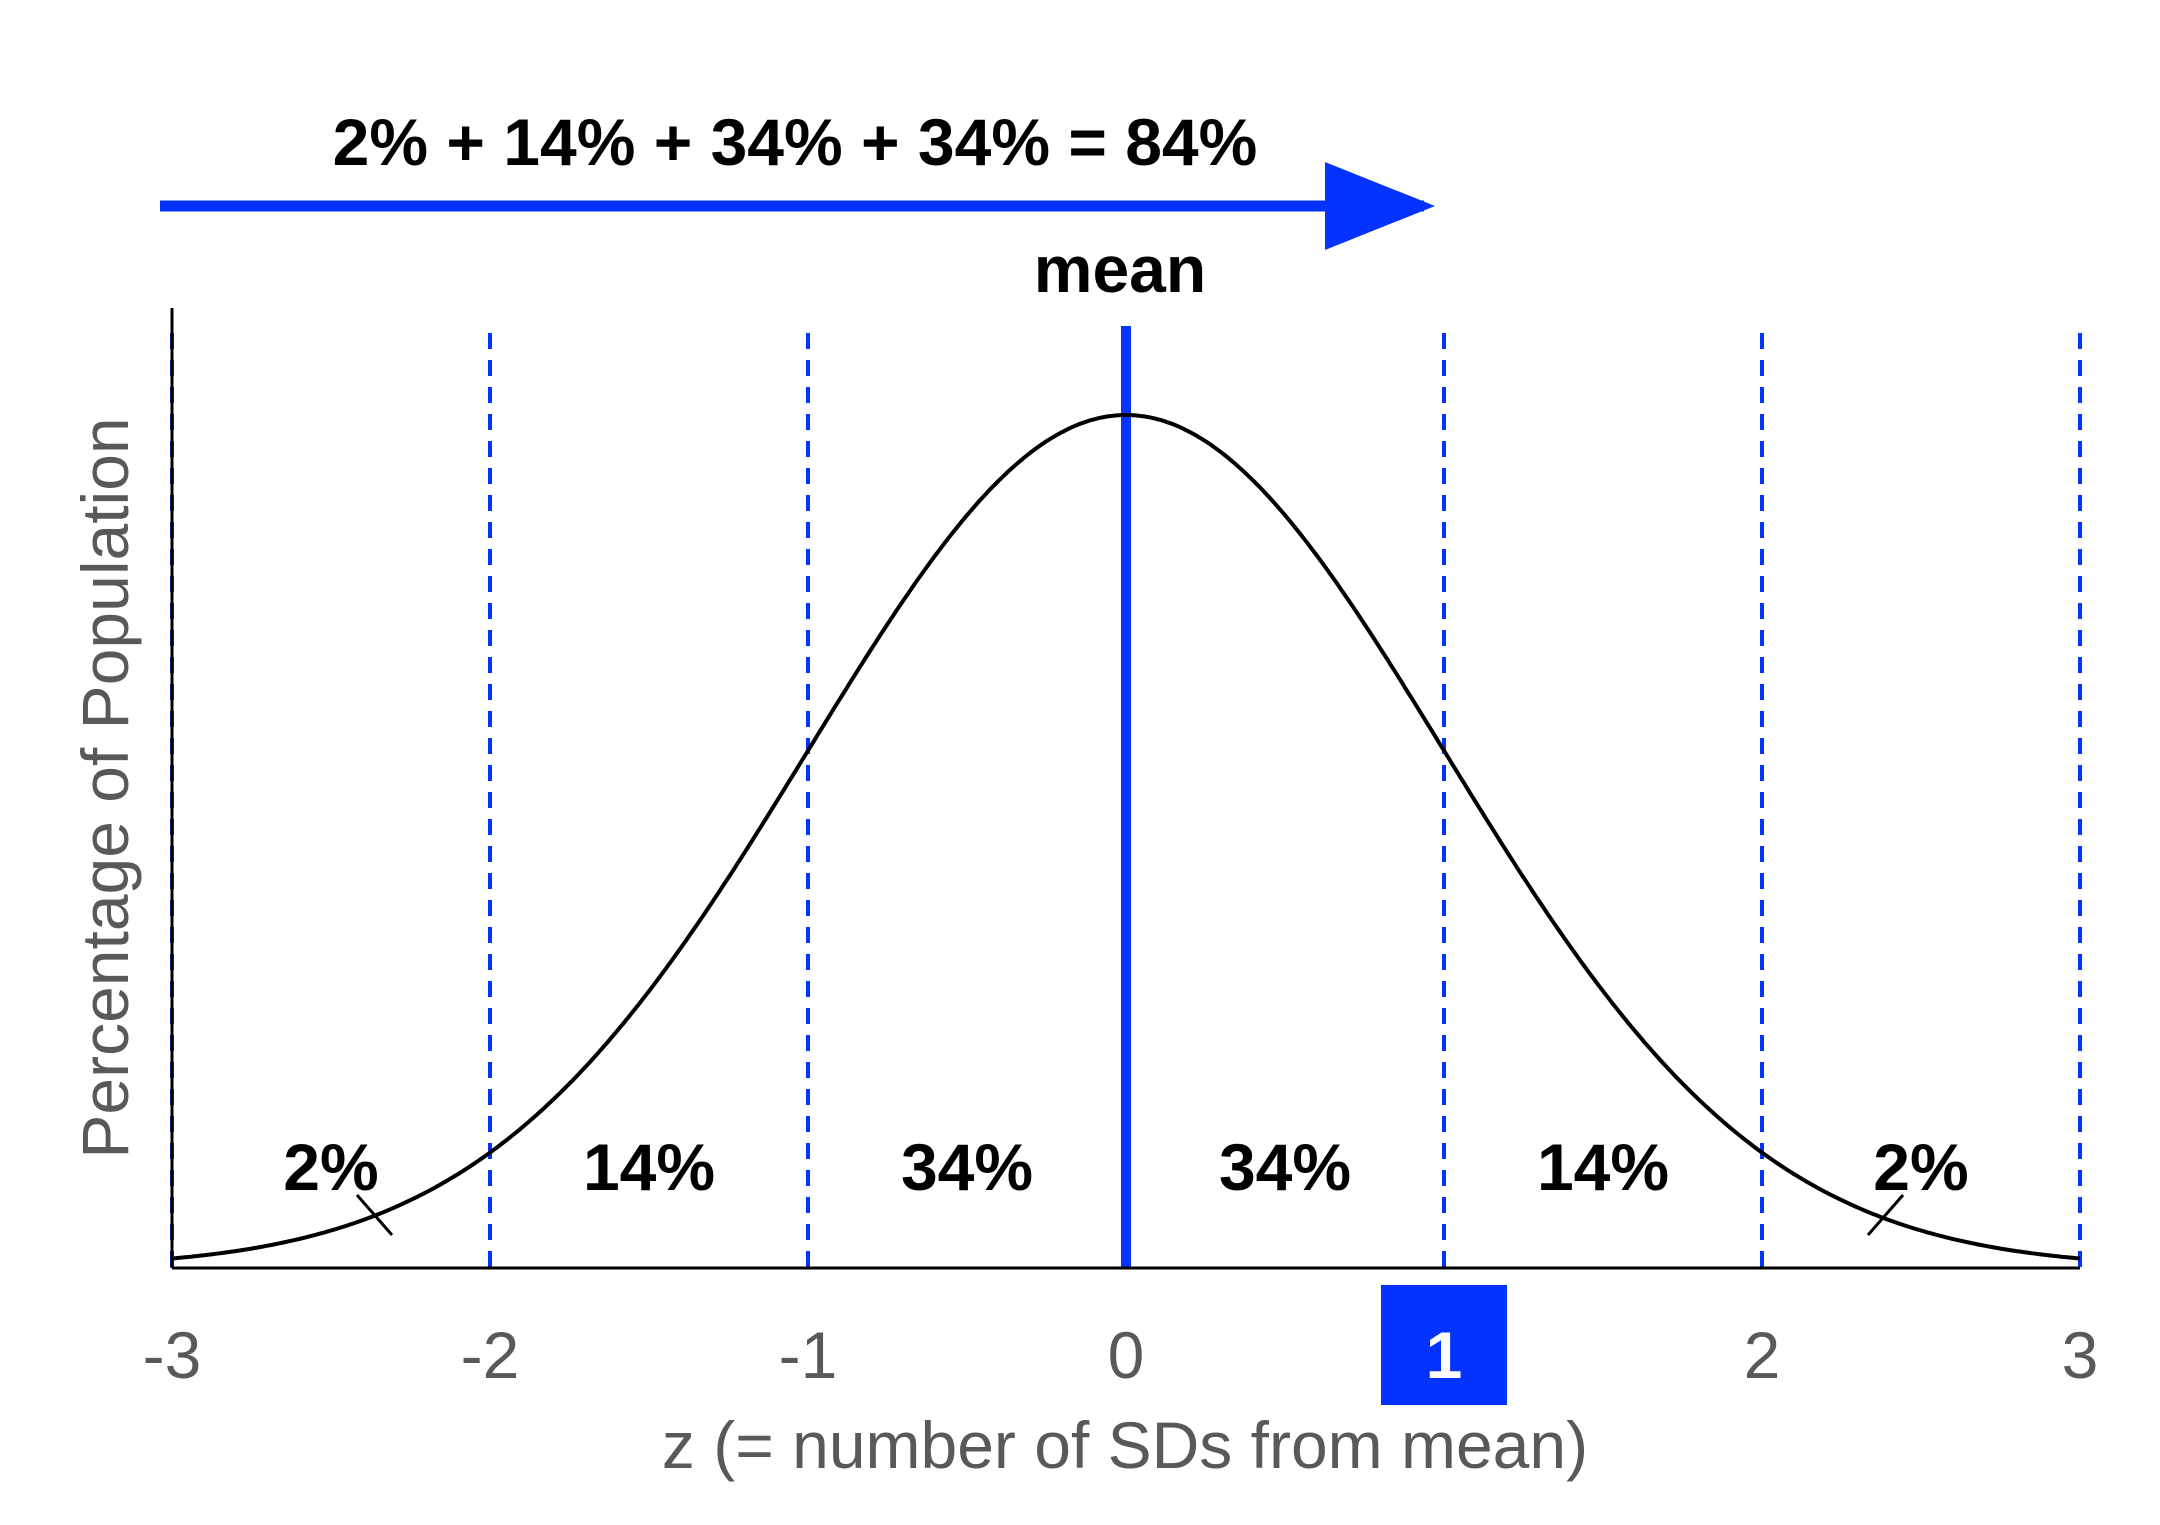  What do you see at coordinates (490, 1355) in the screenshot?
I see `x-tick-label: -2` at bounding box center [490, 1355].